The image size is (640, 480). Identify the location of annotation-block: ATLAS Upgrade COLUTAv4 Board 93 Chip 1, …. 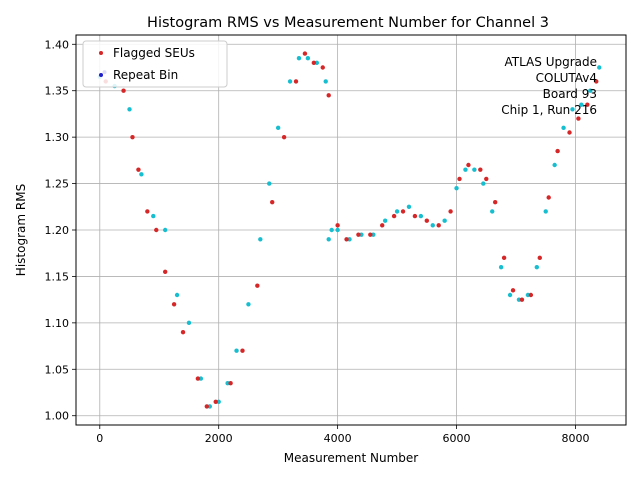
(549, 86).